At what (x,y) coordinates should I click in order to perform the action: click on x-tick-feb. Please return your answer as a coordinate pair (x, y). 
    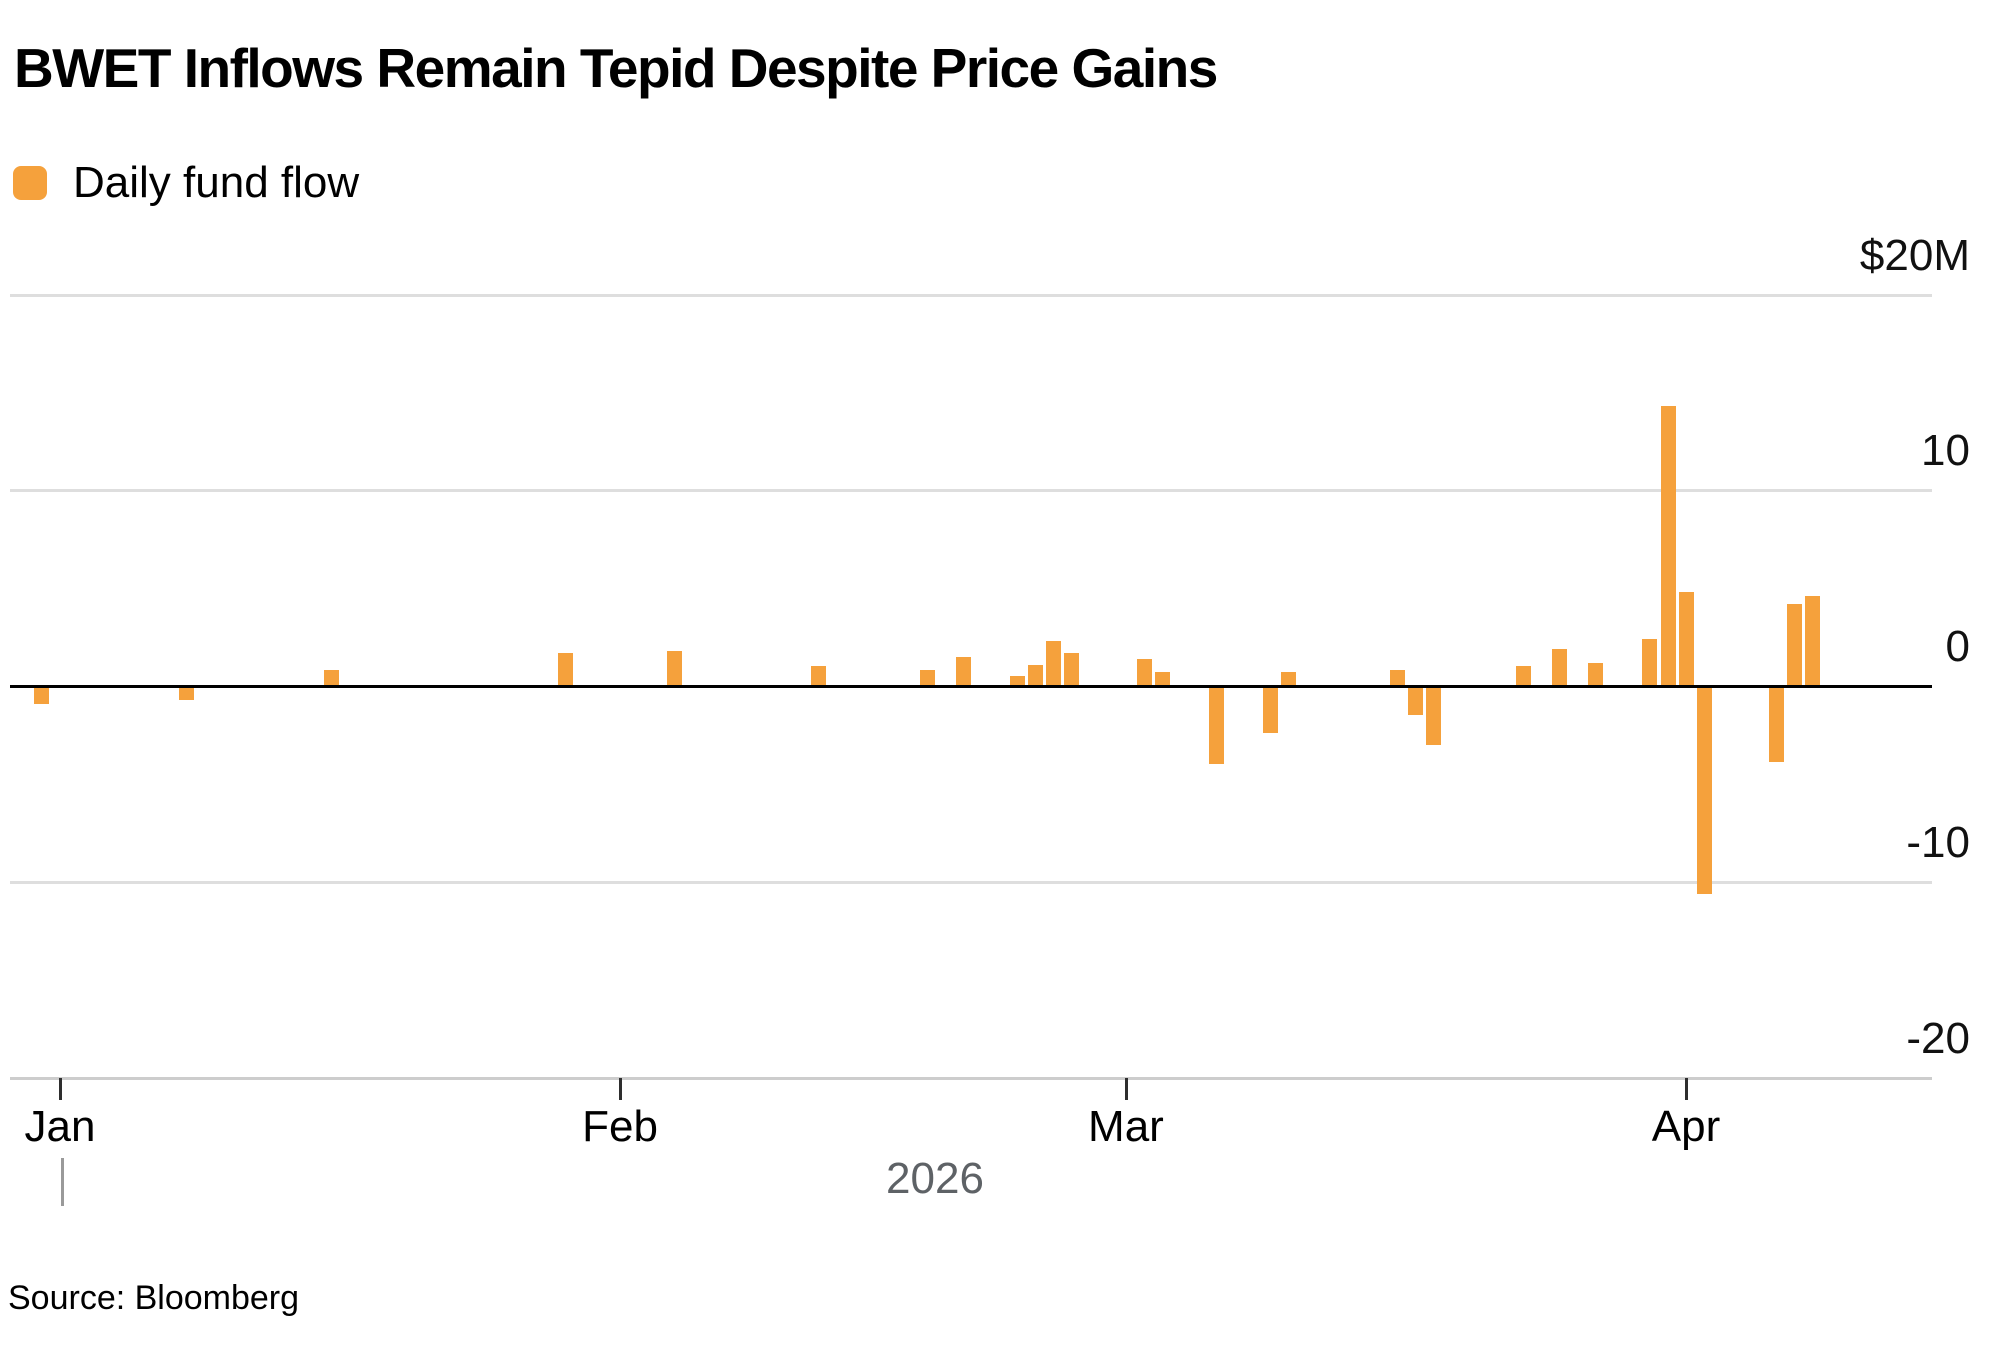
    Looking at the image, I should click on (621, 1089).